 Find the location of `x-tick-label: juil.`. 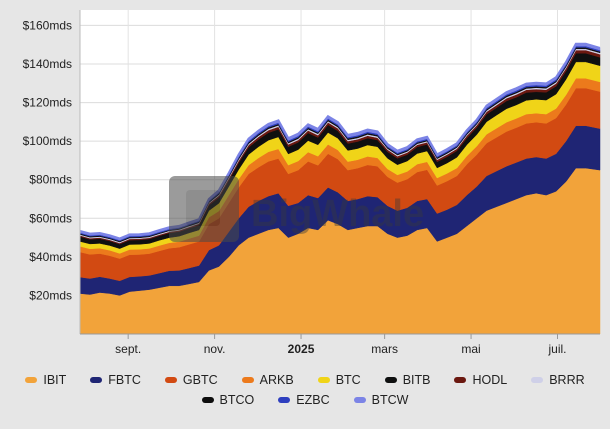

x-tick-label: juil. is located at coordinates (556, 349).